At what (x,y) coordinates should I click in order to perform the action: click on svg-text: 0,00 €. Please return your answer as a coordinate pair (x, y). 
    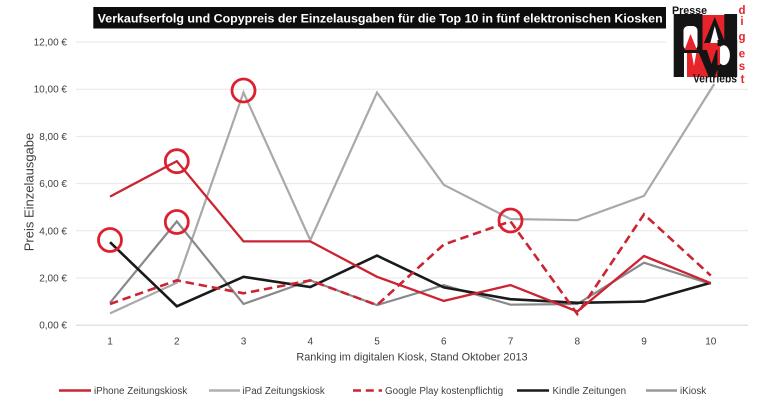
    Looking at the image, I should click on (53, 326).